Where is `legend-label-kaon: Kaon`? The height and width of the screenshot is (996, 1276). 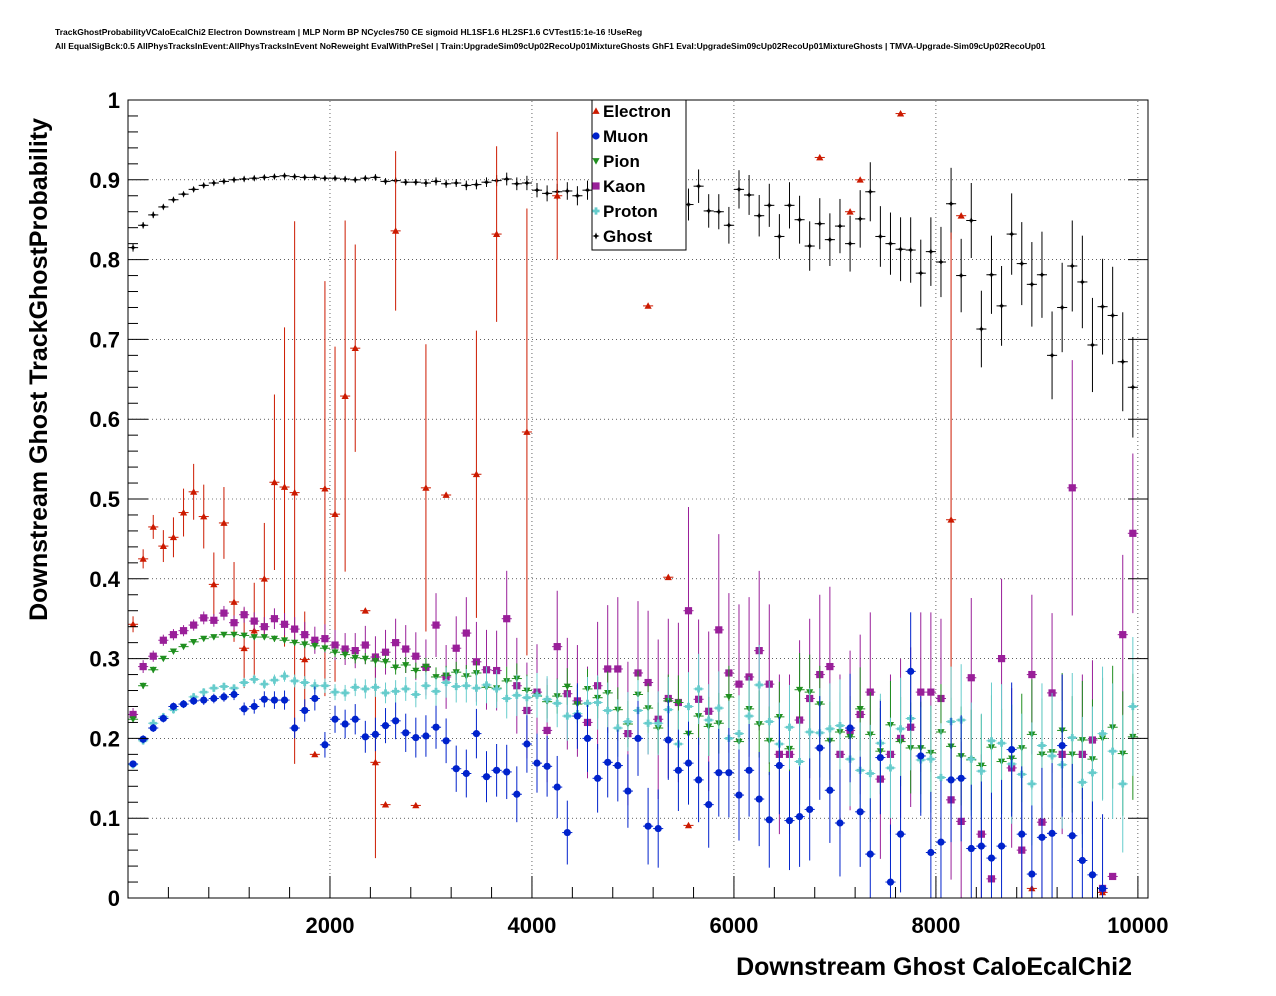
legend-label-kaon: Kaon is located at coordinates (624, 186).